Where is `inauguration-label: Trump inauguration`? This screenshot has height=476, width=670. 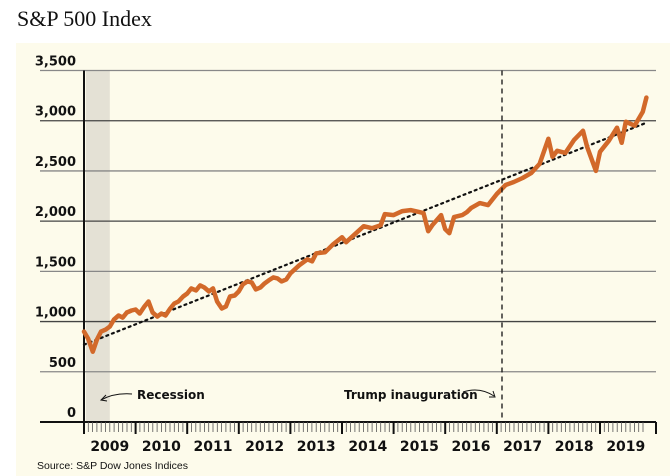
inauguration-label: Trump inauguration is located at coordinates (411, 395).